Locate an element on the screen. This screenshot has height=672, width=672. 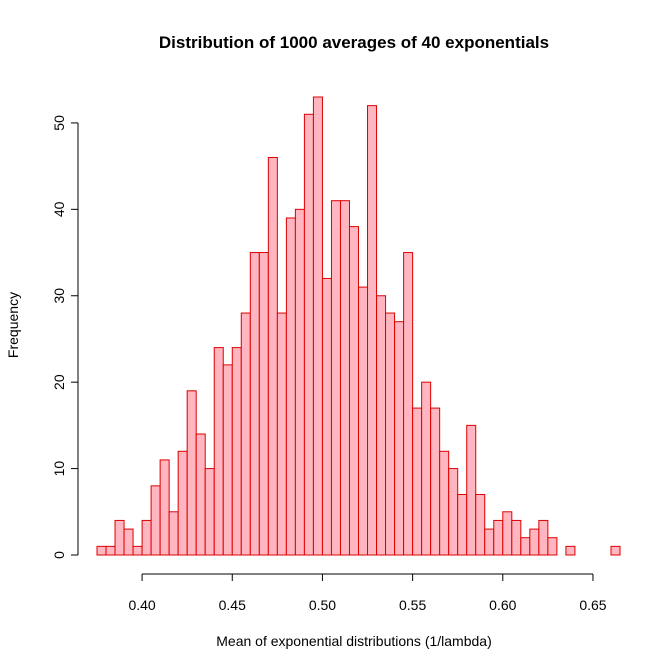
x-tick-label: 0.50 is located at coordinates (322, 605).